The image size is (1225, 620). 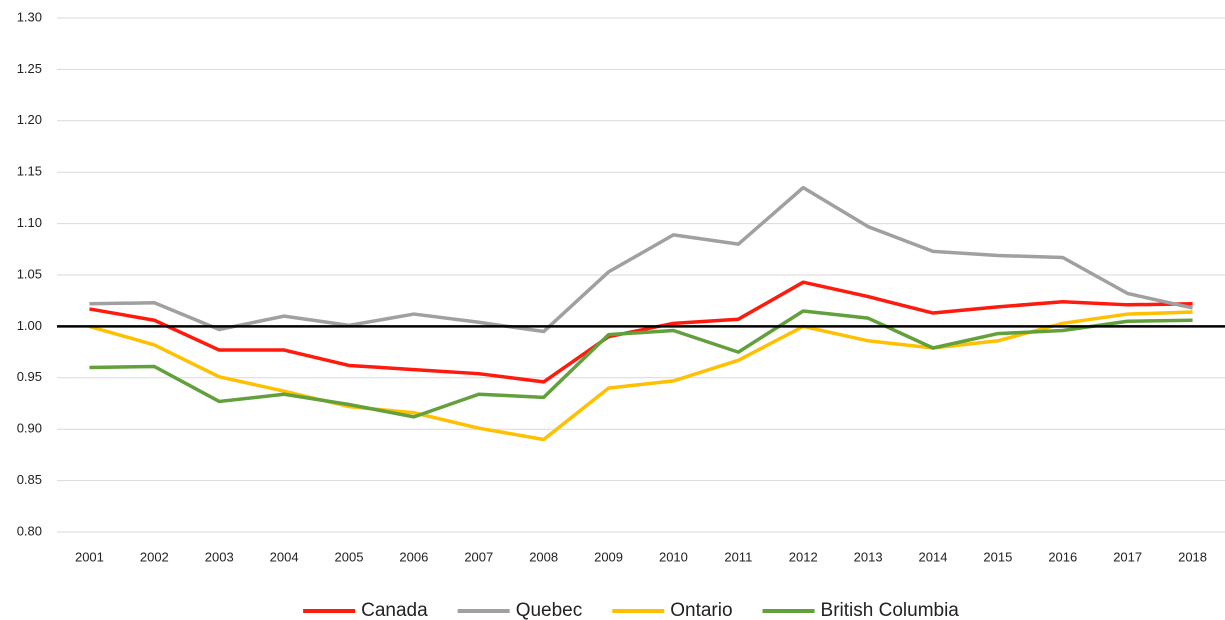 I want to click on y-tick-label: 1.20, so click(x=29, y=119).